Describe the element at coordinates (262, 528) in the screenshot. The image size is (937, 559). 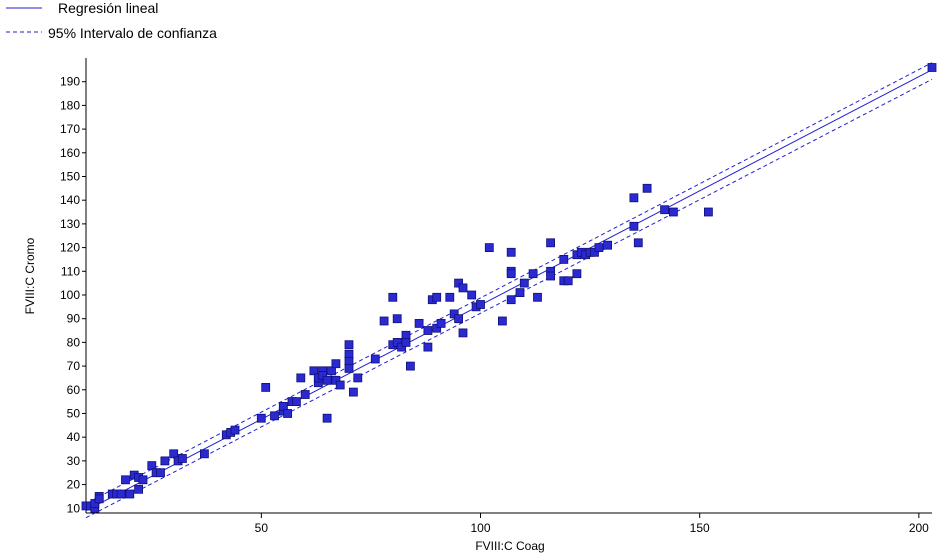
I see `x-tick-label: 50` at that location.